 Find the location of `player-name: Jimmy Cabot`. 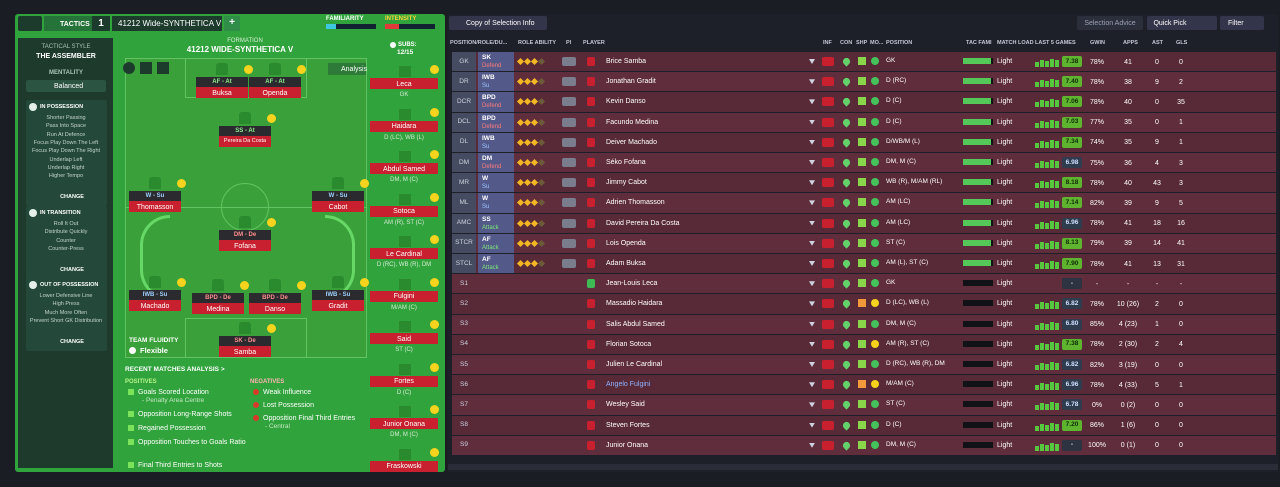

player-name: Jimmy Cabot is located at coordinates (626, 183).